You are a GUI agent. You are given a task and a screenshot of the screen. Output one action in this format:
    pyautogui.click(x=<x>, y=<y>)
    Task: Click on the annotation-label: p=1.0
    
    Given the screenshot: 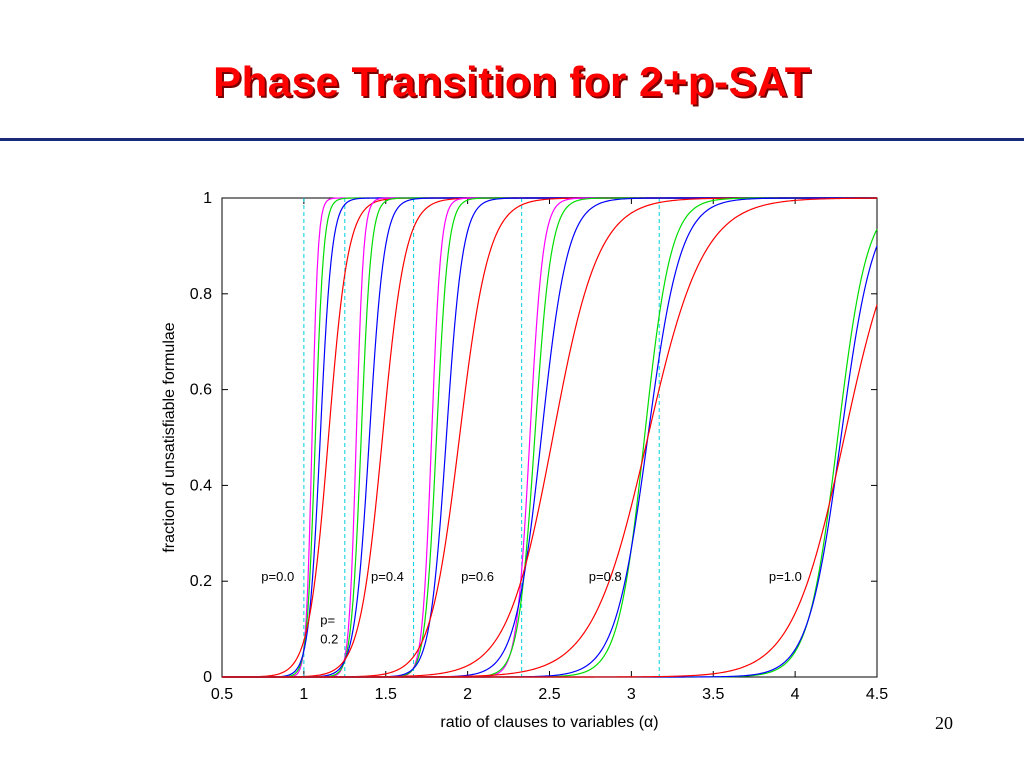 What is the action you would take?
    pyautogui.click(x=785, y=576)
    